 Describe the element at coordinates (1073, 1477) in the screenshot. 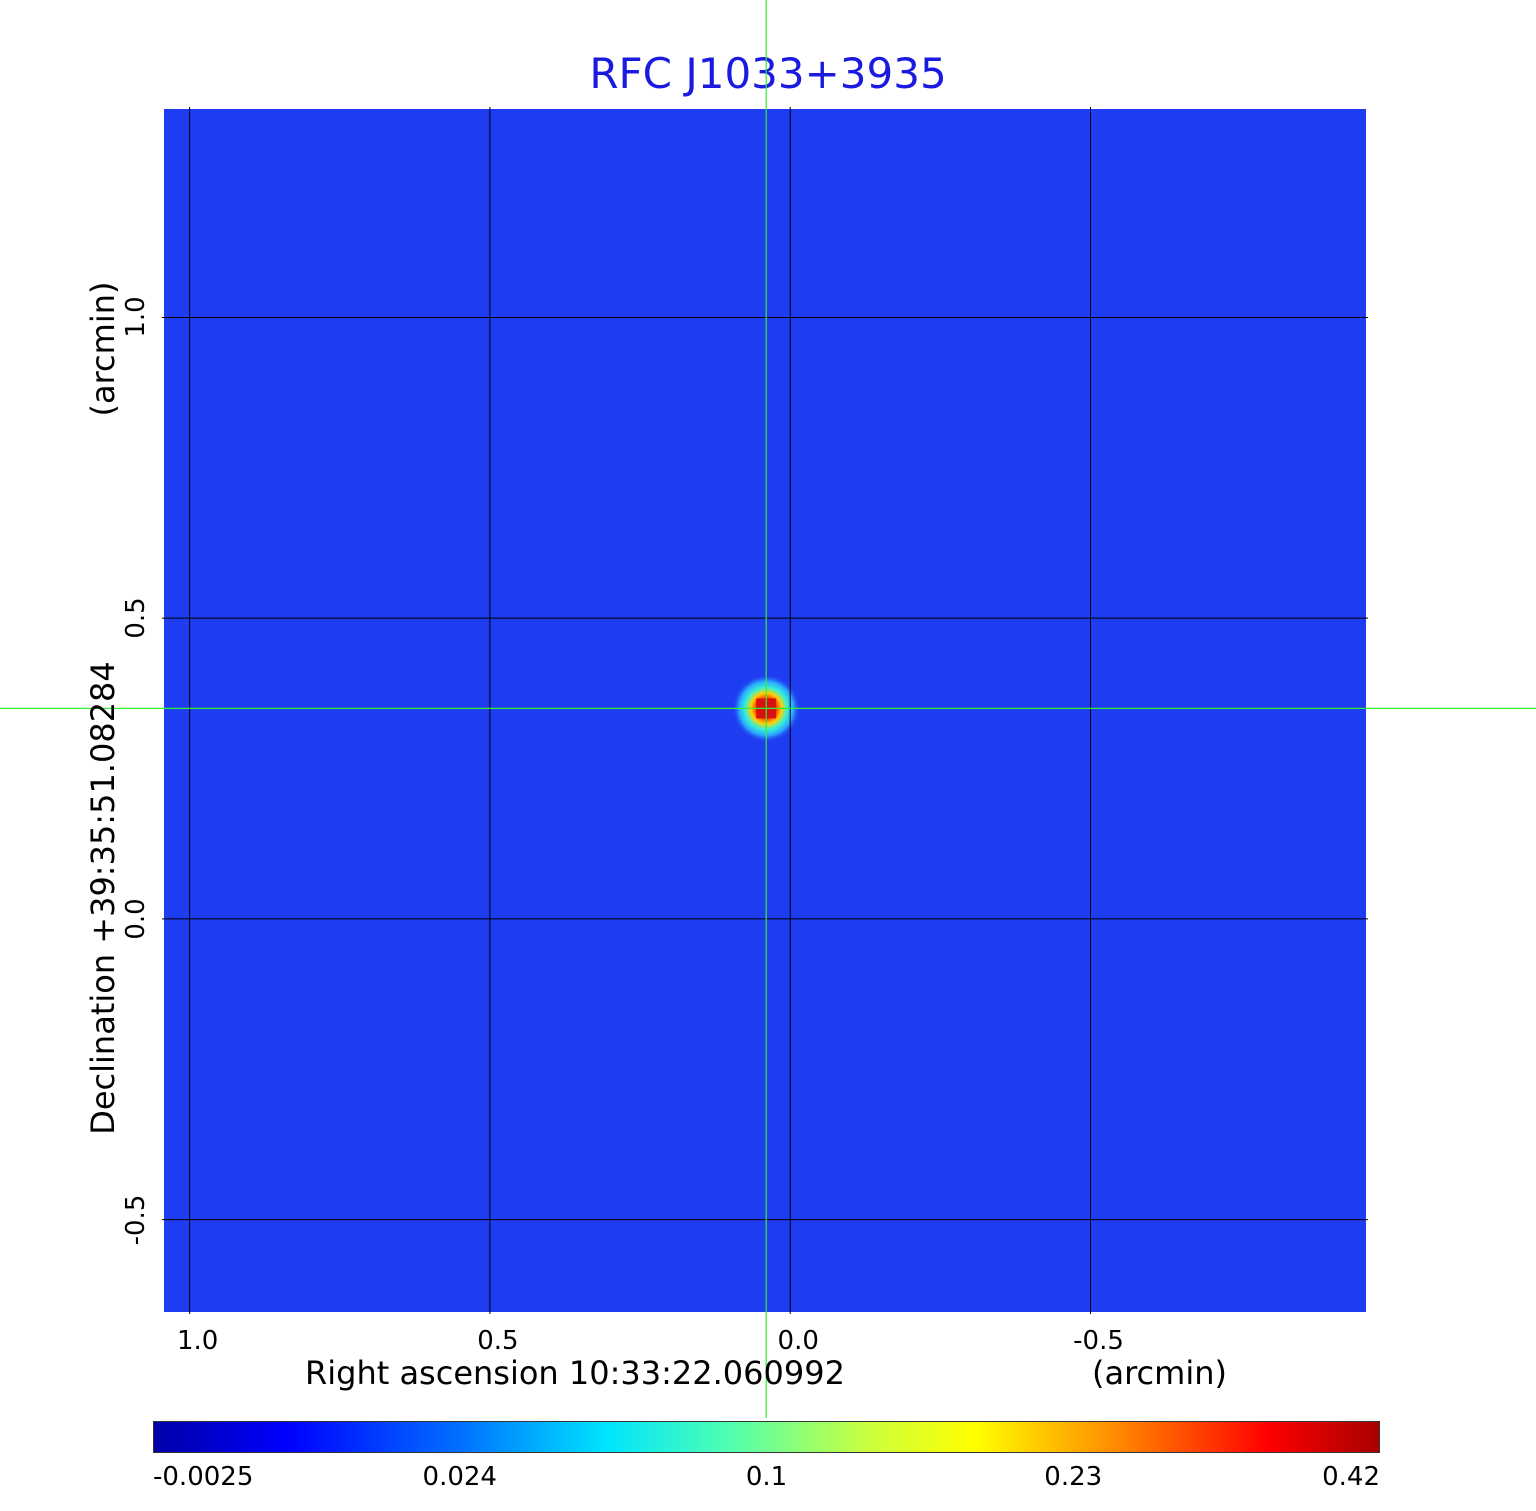

I see `colorbar-tick-label: 0.23` at that location.